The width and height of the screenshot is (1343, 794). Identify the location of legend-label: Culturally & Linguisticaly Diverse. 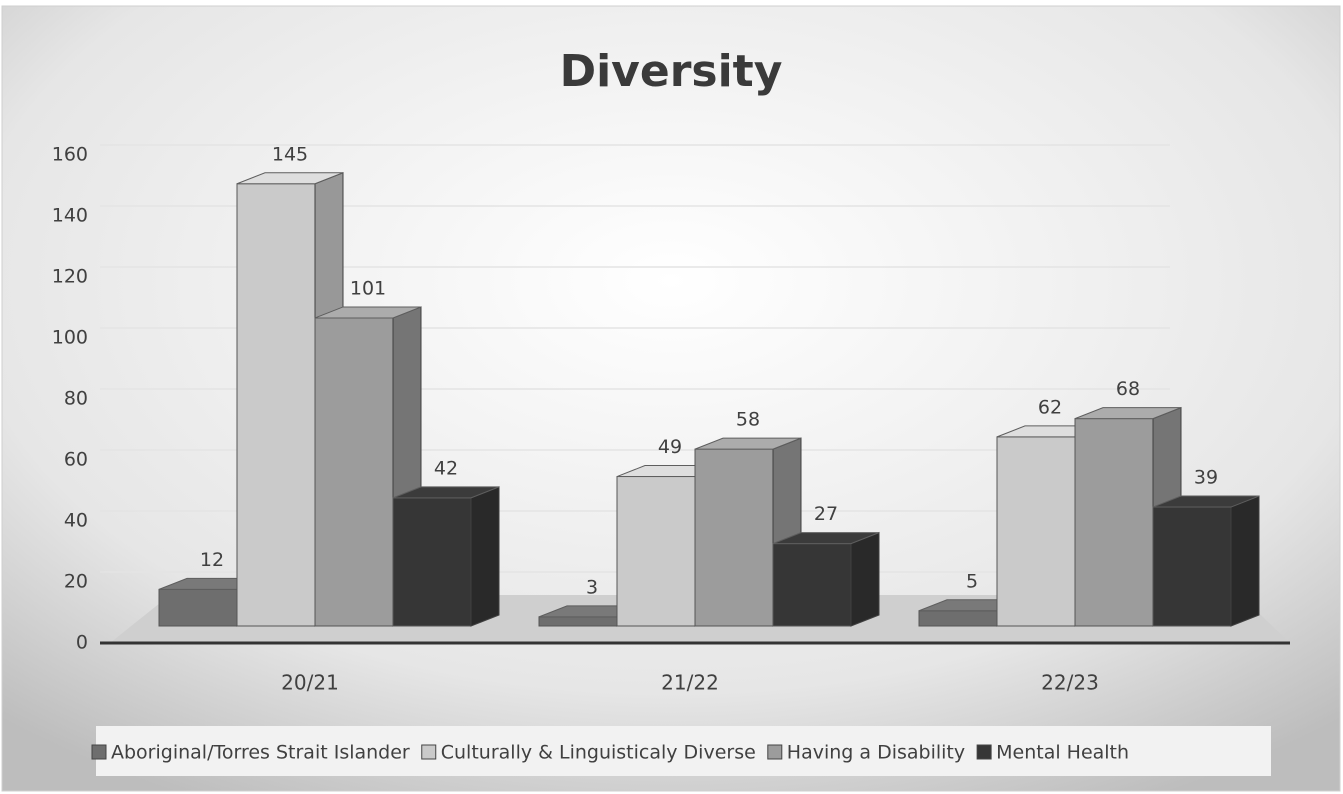
(598, 753).